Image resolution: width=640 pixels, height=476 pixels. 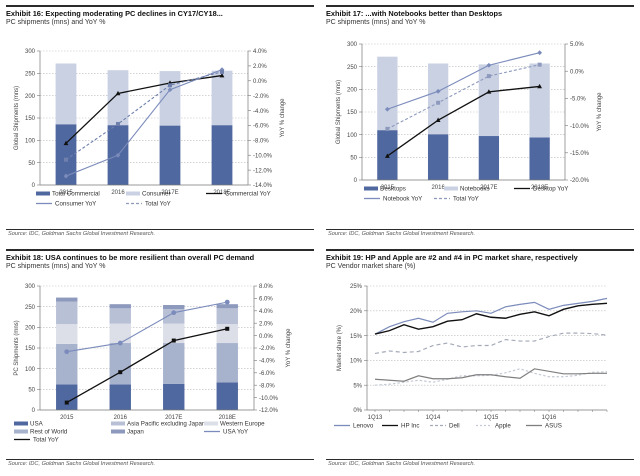 What do you see at coordinates (357, 386) in the screenshot?
I see `y-tick-label: 5%` at bounding box center [357, 386].